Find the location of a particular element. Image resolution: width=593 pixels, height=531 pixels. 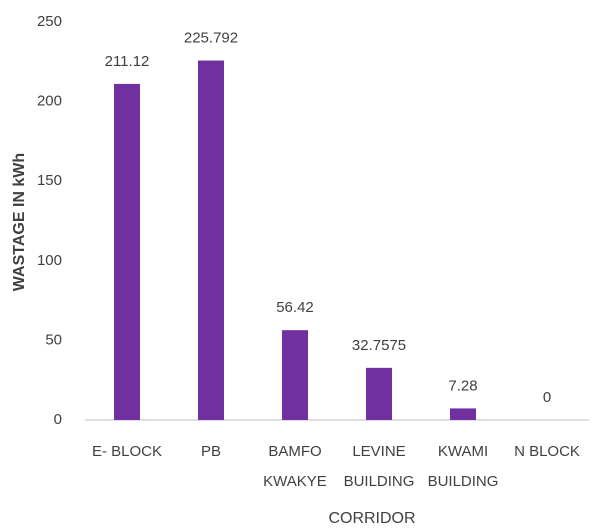

y-tick-label: 200 is located at coordinates (49, 101).